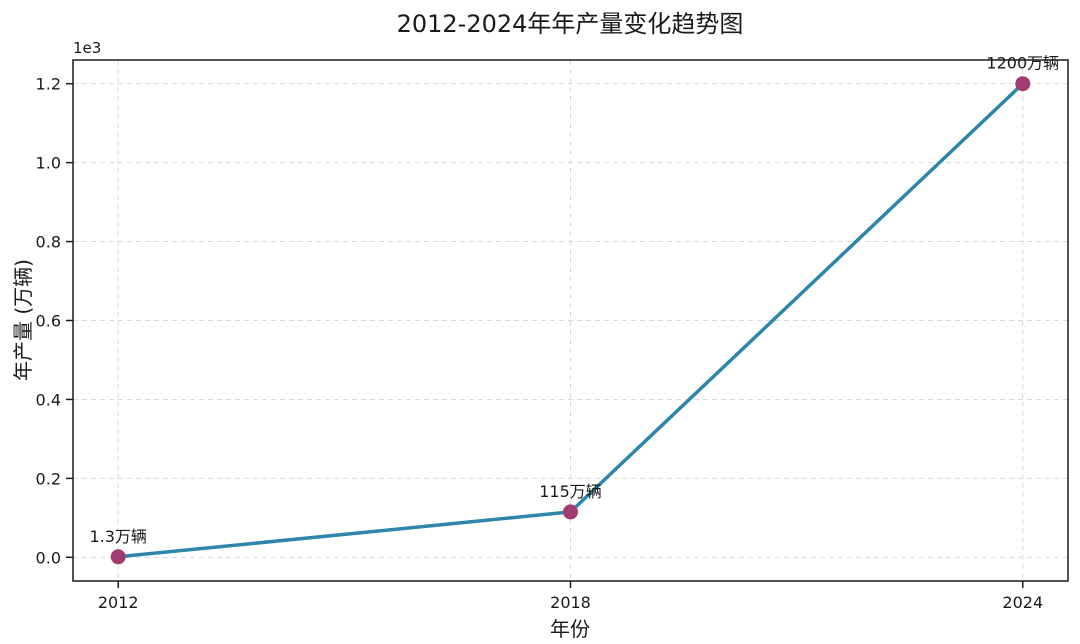 The width and height of the screenshot is (1080, 644). What do you see at coordinates (48, 399) in the screenshot?
I see `y-tick-label: 0.4` at bounding box center [48, 399].